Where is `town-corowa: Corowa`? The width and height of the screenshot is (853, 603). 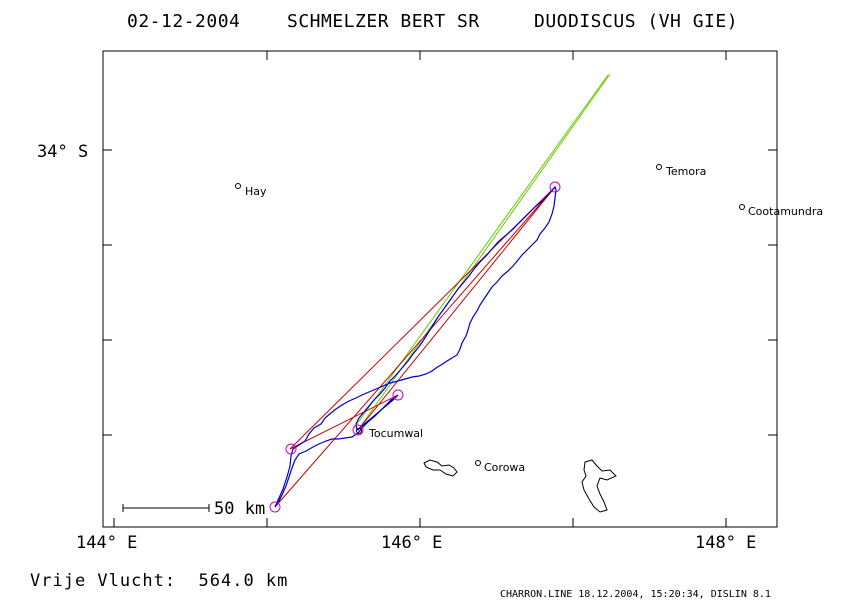 town-corowa: Corowa is located at coordinates (500, 467).